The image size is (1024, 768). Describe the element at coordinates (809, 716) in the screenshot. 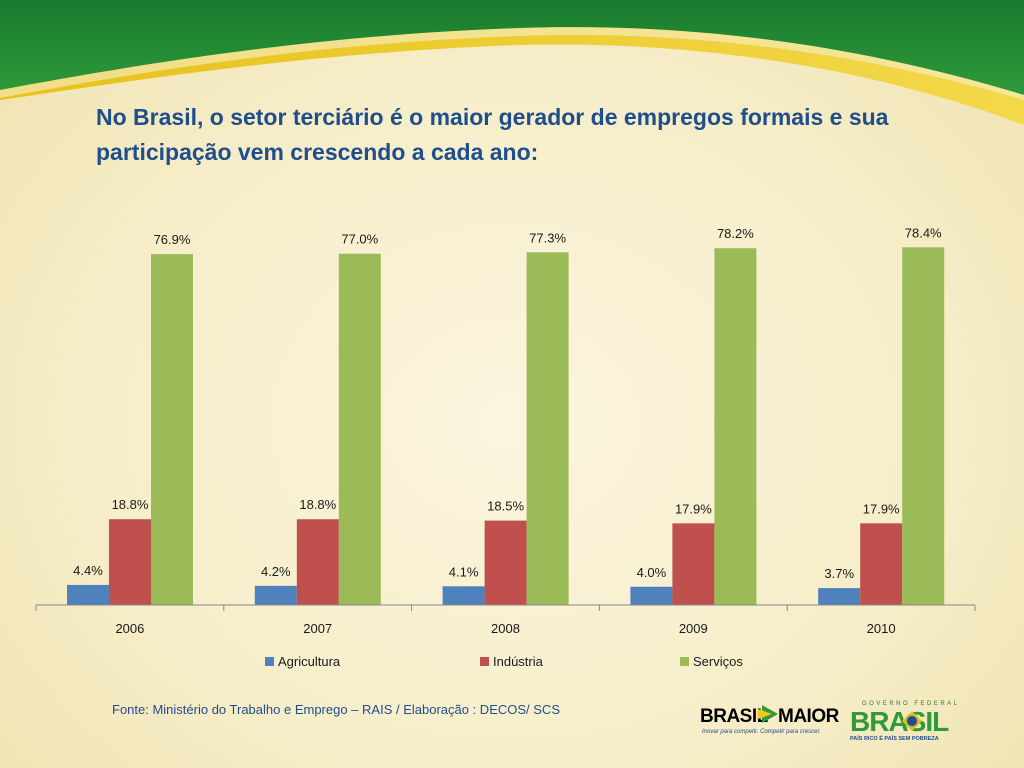

I see `svg-text: MAIOR` at that location.